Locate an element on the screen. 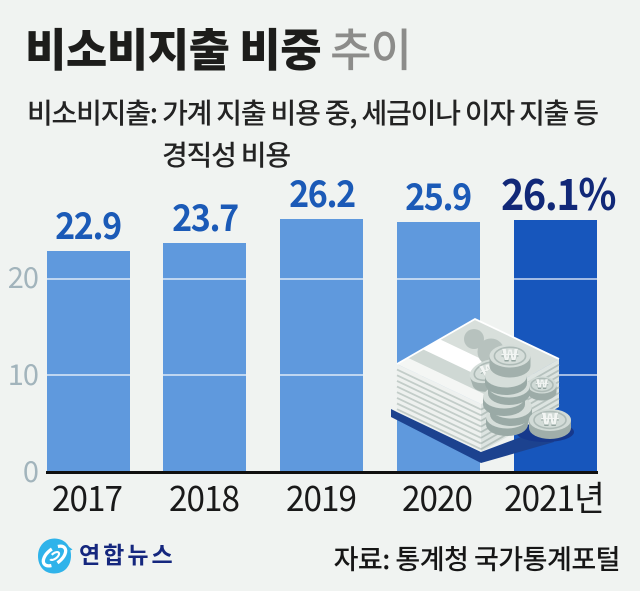  bar-2017 is located at coordinates (88, 361).